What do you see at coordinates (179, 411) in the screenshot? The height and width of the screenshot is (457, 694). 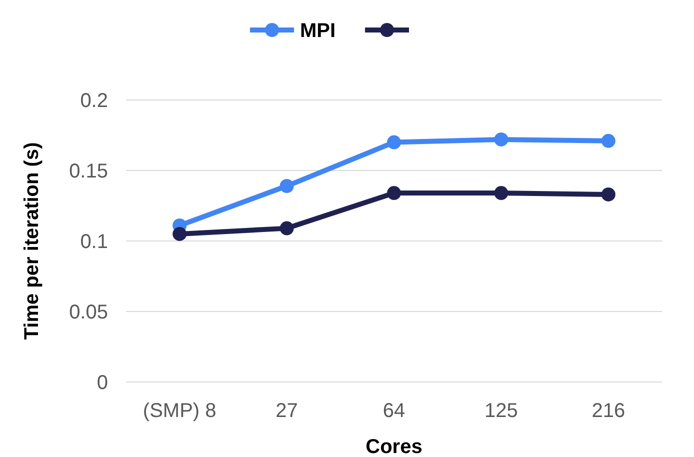 I see `x-tick-label: (SMP) 8` at bounding box center [179, 411].